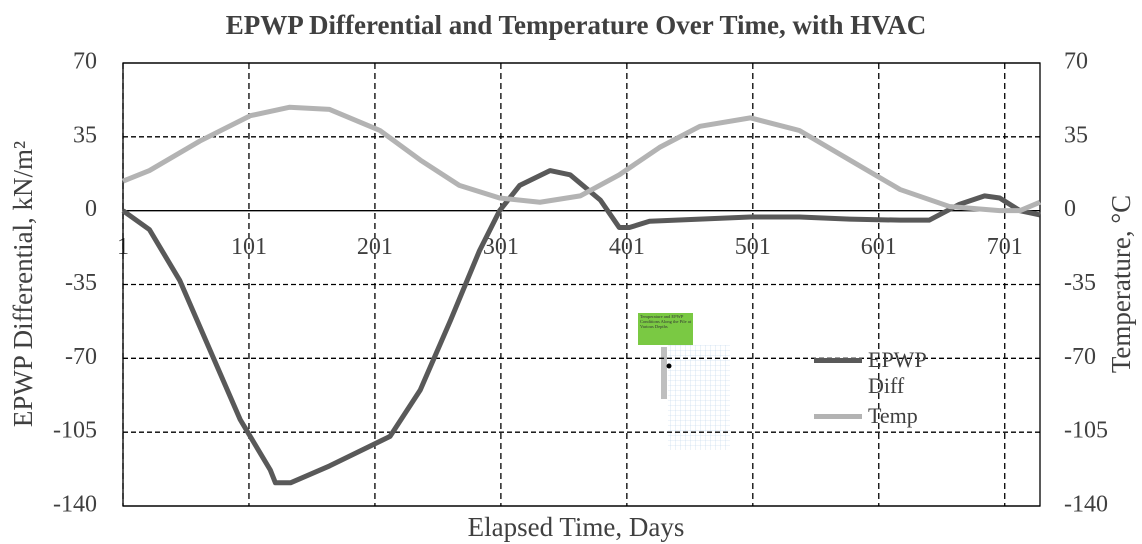  Describe the element at coordinates (1005, 247) in the screenshot. I see `x-tick-label: 701` at that location.